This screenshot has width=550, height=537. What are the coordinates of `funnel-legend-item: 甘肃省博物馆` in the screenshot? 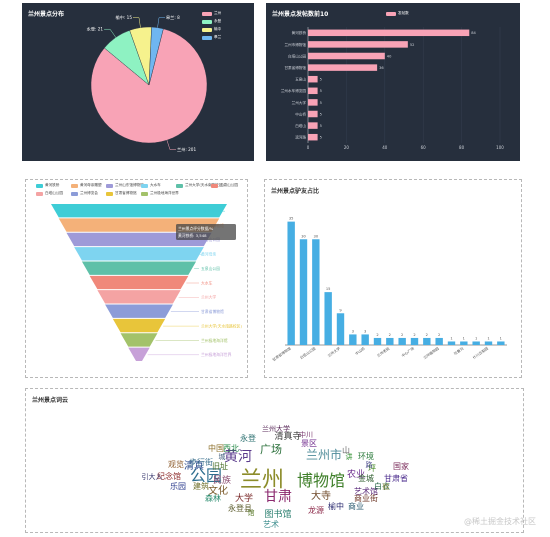 It's located at (121, 193).